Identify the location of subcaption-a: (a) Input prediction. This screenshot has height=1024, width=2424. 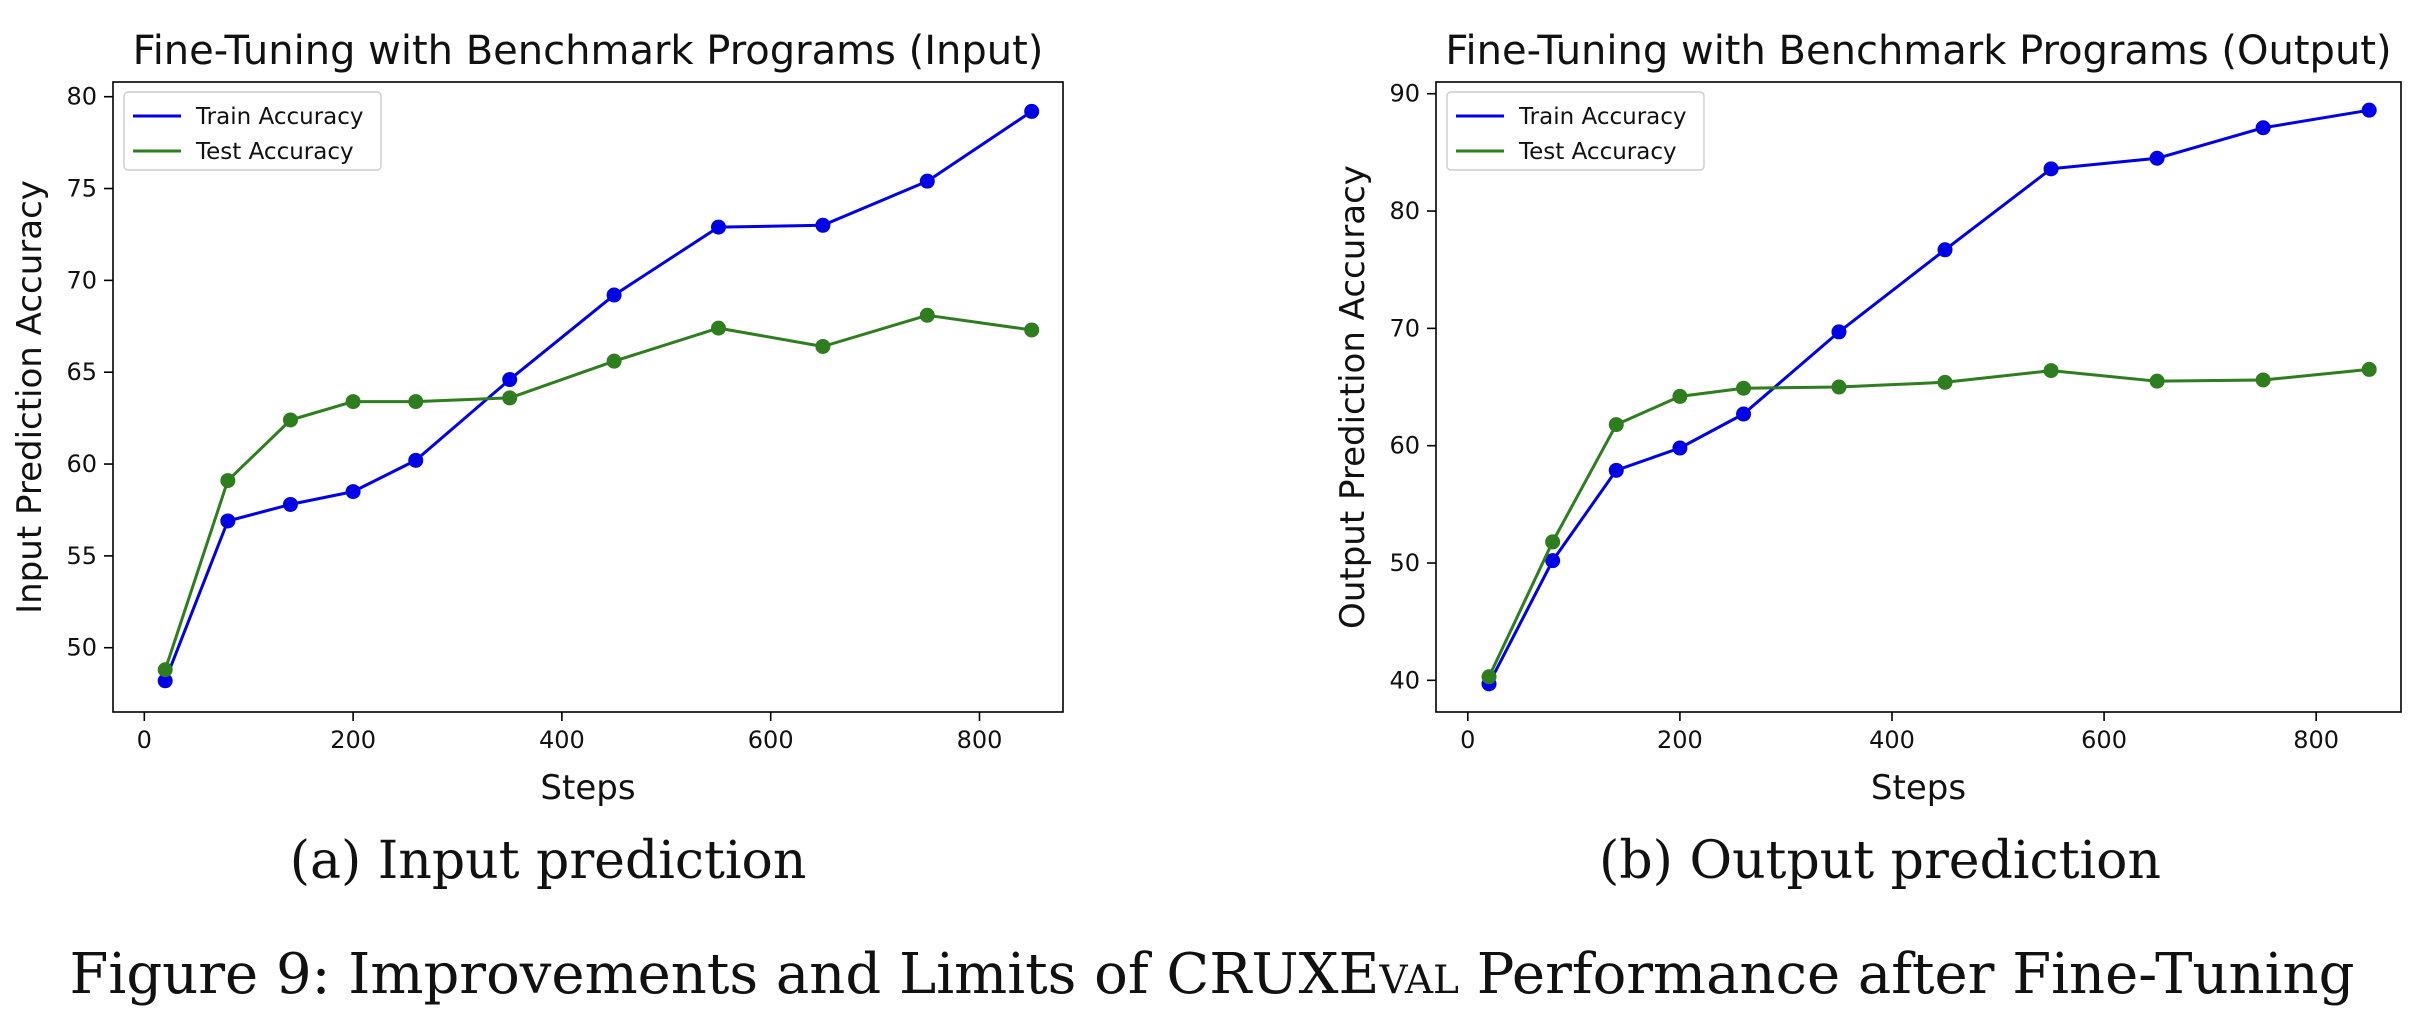
(548, 861).